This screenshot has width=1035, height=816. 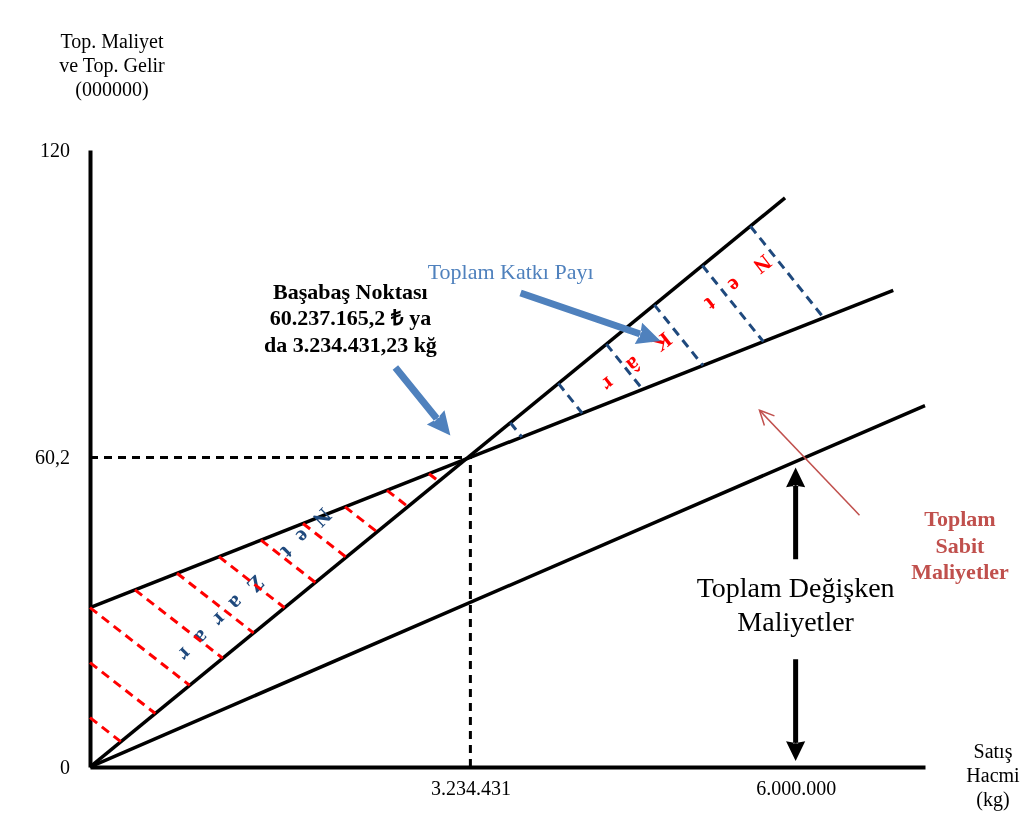 What do you see at coordinates (993, 775) in the screenshot?
I see `x-axis-title: Satış Hacmi (kg)` at bounding box center [993, 775].